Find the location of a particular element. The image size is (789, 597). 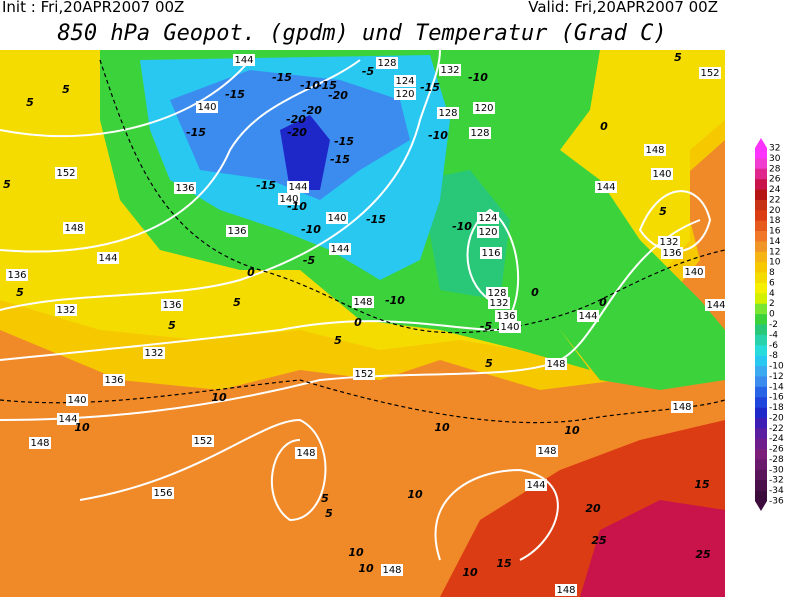

colorbar-label: 2 is located at coordinates (772, 304).